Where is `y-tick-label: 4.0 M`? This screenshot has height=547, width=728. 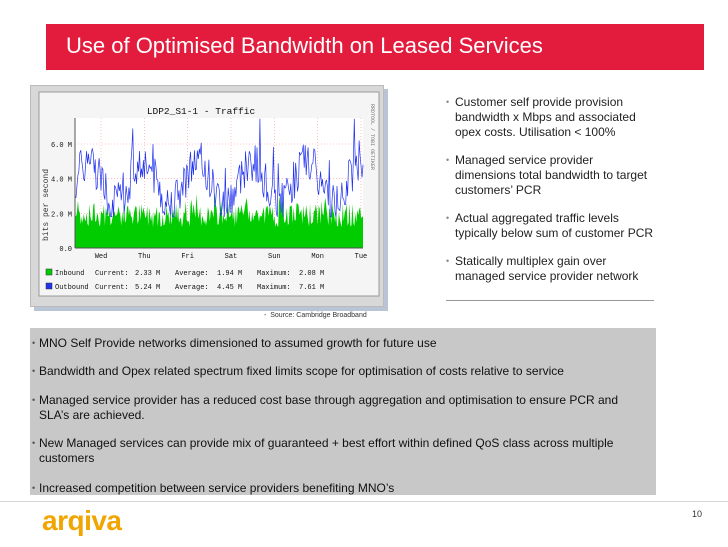 y-tick-label: 4.0 M is located at coordinates (61, 181).